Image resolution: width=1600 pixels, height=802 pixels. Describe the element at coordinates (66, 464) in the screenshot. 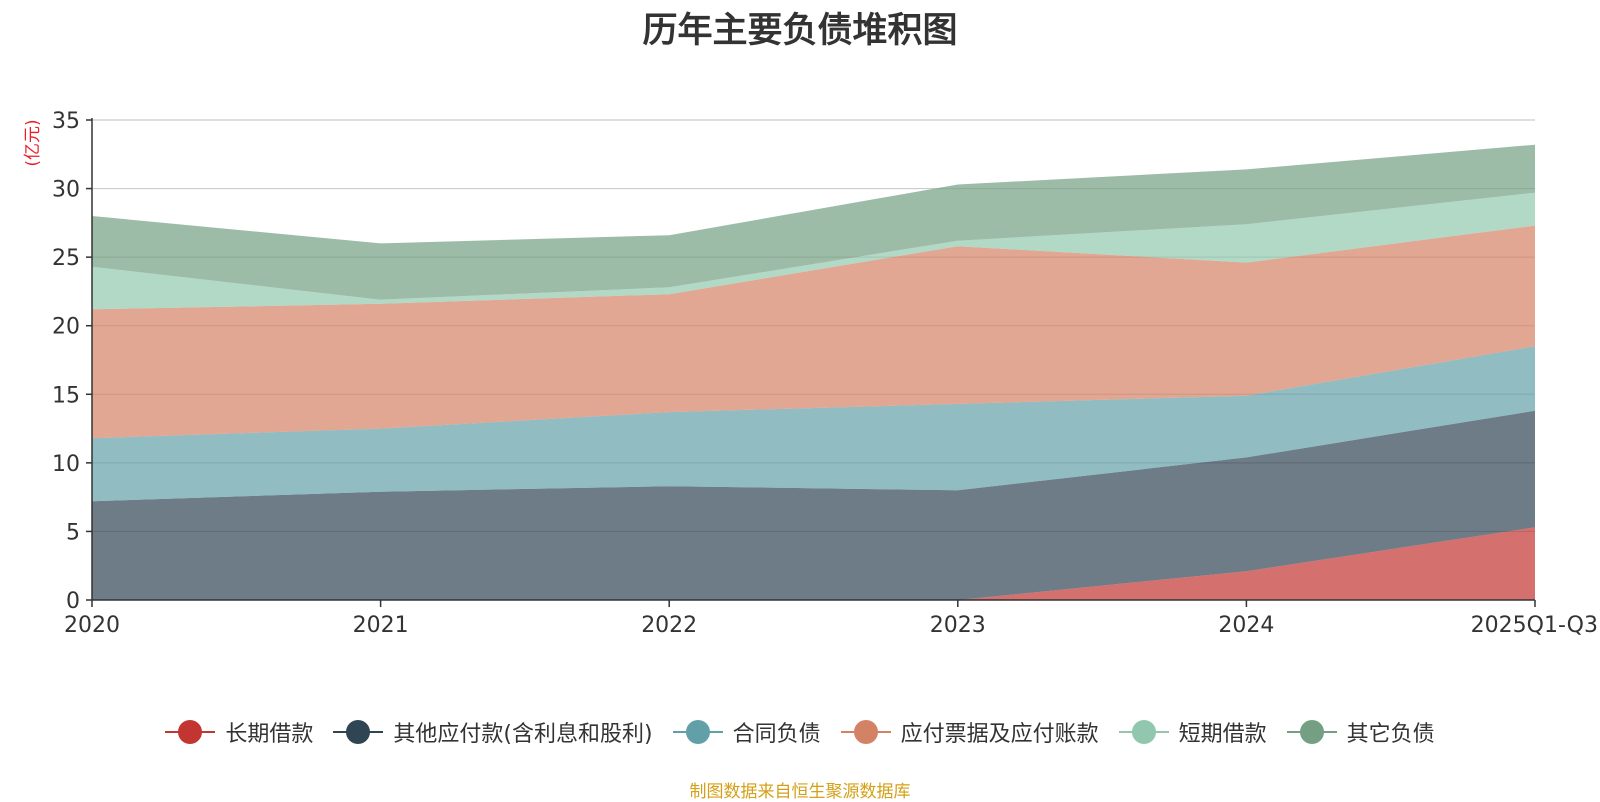

I see `y-tick-label-10: 10` at that location.